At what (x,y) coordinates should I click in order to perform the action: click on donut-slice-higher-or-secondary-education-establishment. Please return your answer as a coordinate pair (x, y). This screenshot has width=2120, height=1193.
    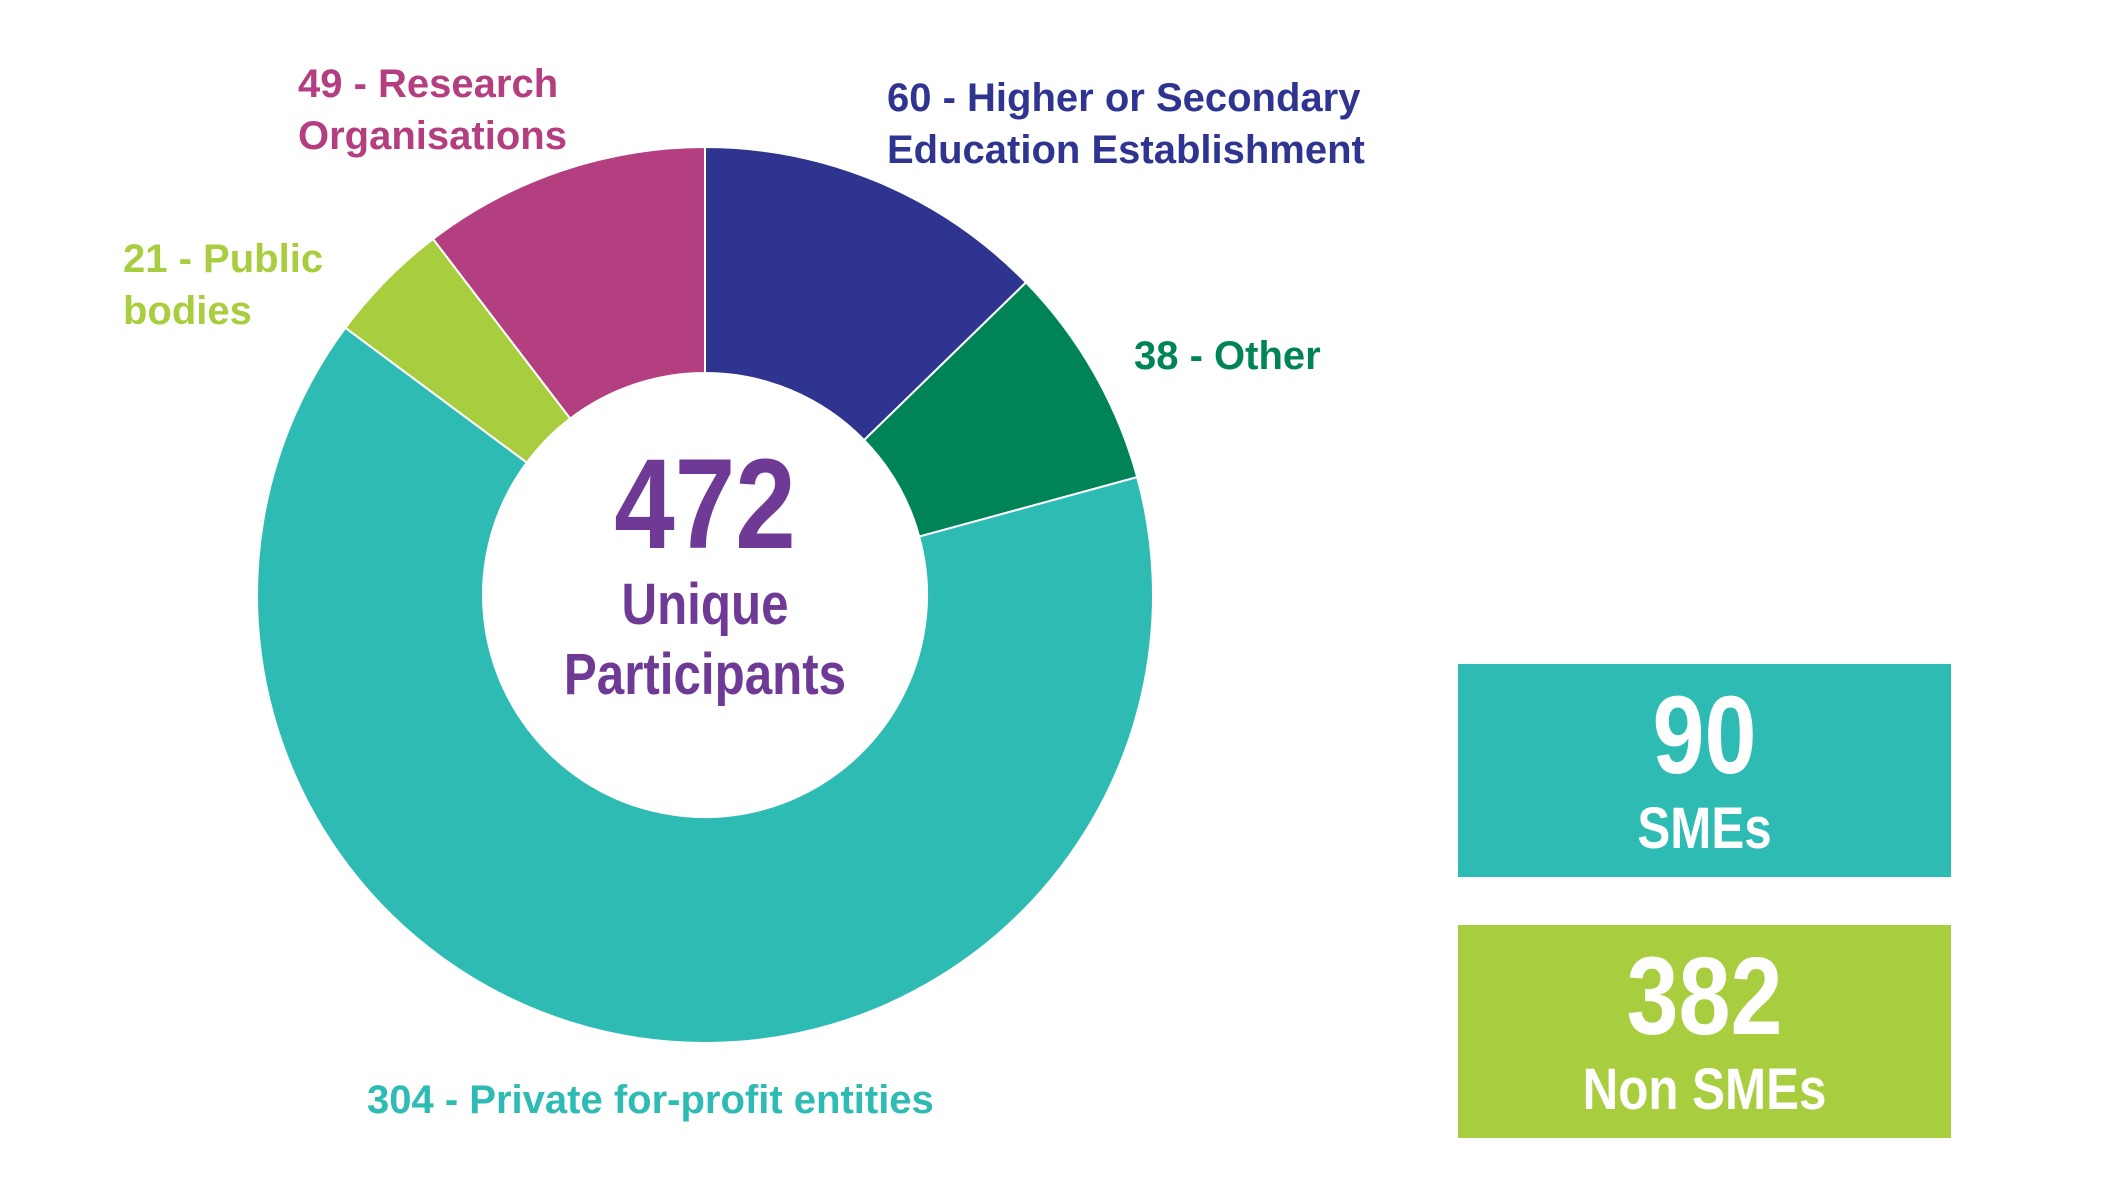
    Looking at the image, I should click on (866, 293).